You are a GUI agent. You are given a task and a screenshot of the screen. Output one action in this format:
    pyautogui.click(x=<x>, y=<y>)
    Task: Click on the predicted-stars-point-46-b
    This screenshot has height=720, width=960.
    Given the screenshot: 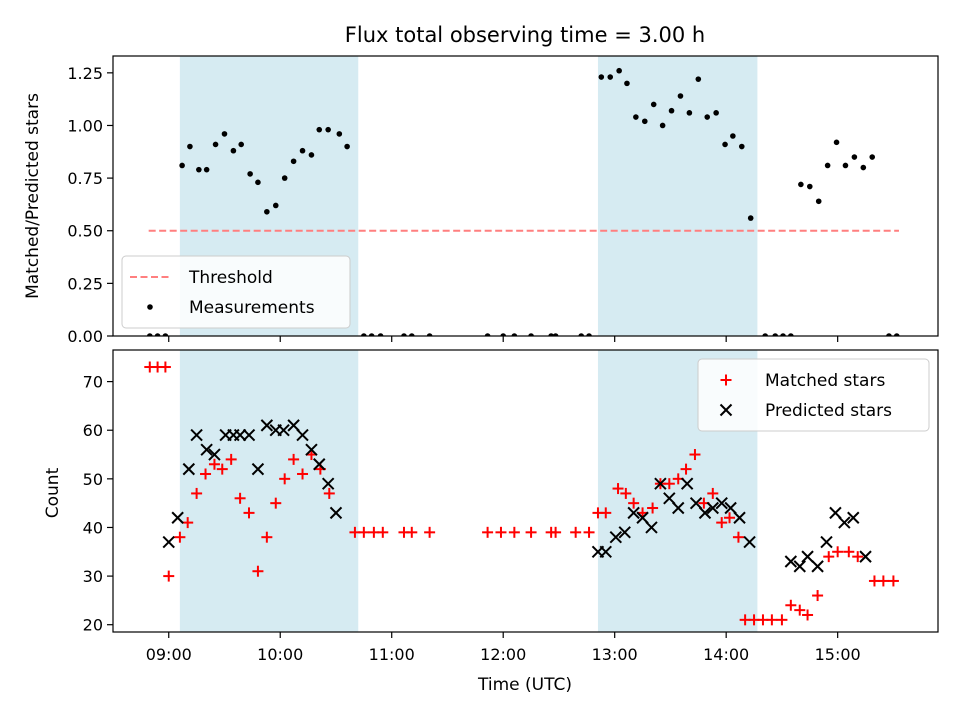 What is the action you would take?
    pyautogui.click(x=865, y=556)
    